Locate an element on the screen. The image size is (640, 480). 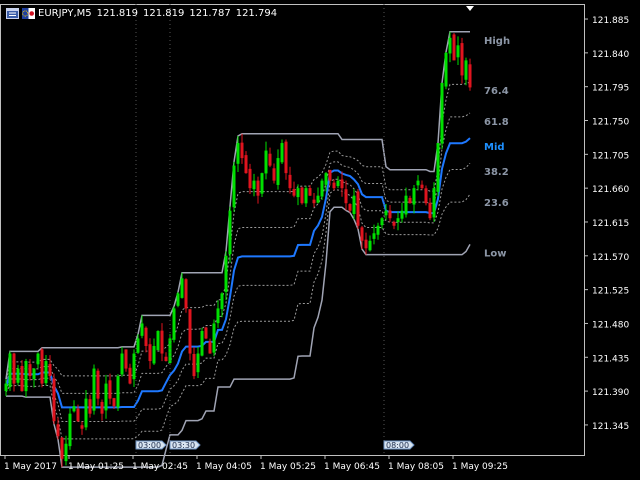
time-tick-label: 1 May 04:05 is located at coordinates (224, 467).